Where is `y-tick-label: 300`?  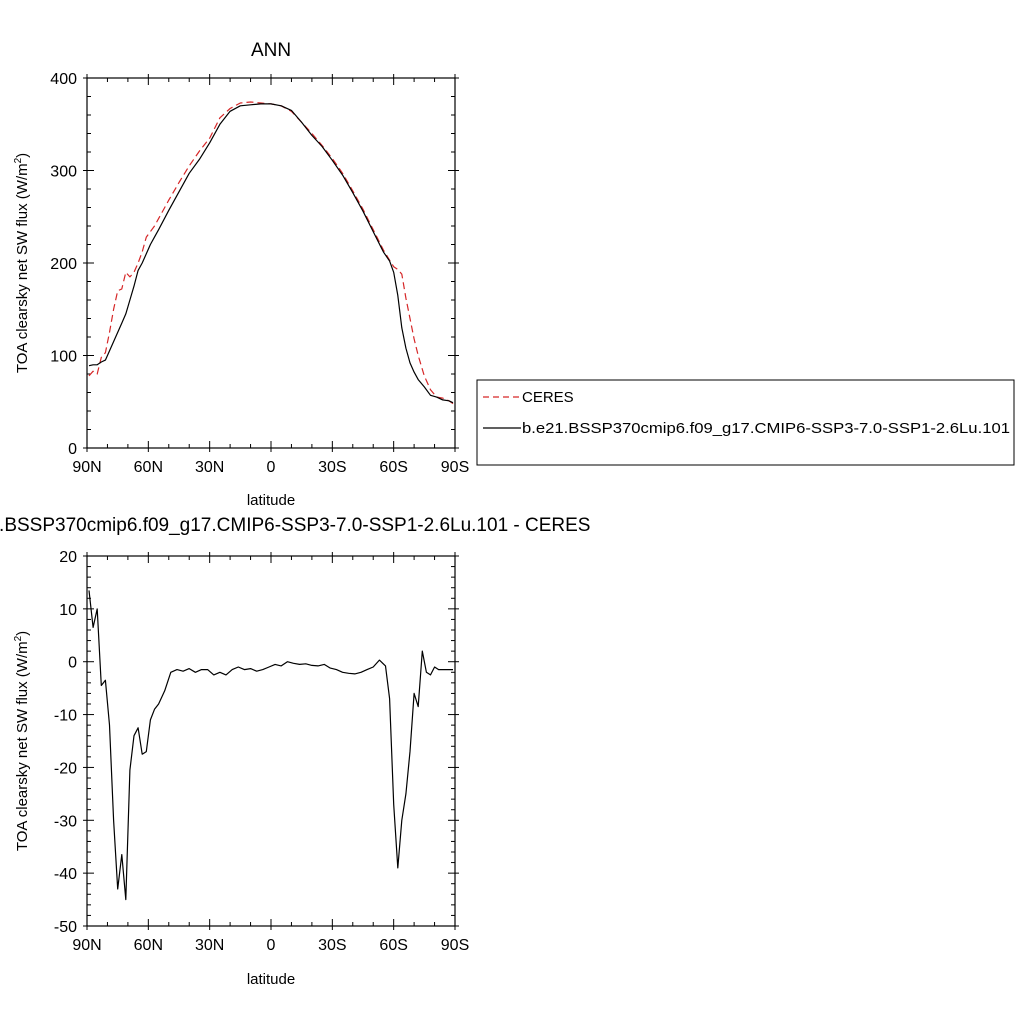
y-tick-label: 300 is located at coordinates (63, 172).